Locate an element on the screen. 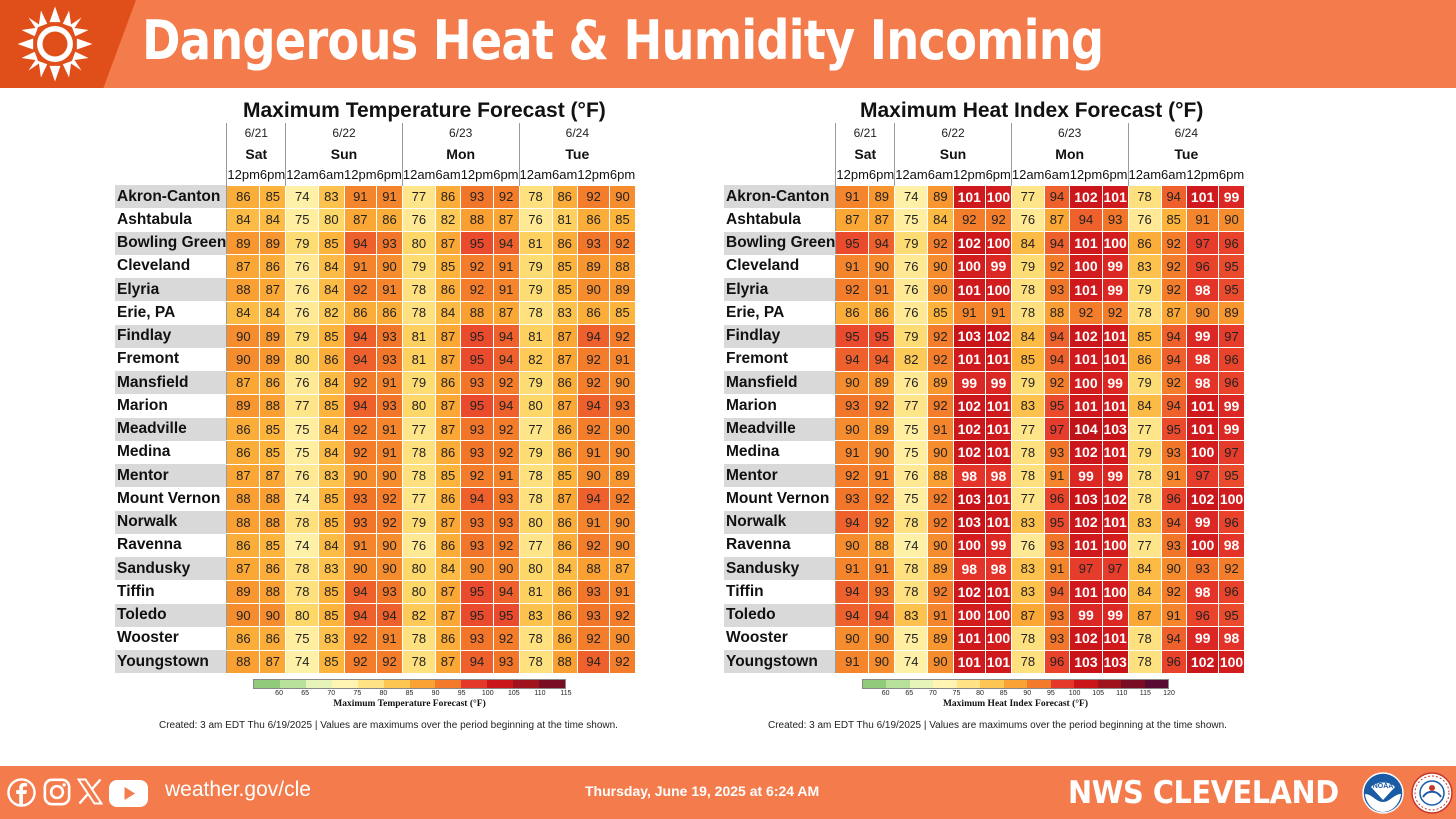 The width and height of the screenshot is (1456, 819). legend-tick-label: 85 is located at coordinates (1003, 693).